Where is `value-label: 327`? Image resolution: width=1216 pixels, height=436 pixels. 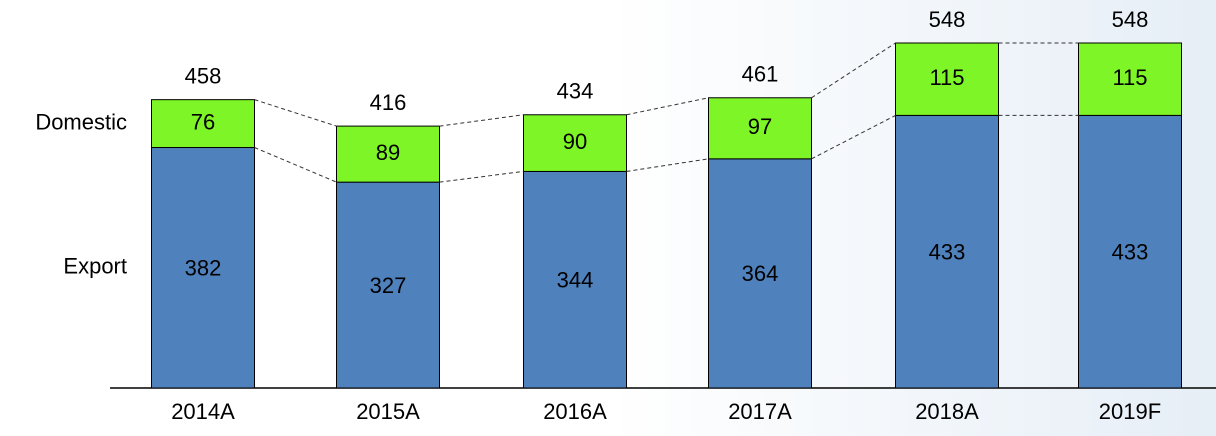 value-label: 327 is located at coordinates (388, 285).